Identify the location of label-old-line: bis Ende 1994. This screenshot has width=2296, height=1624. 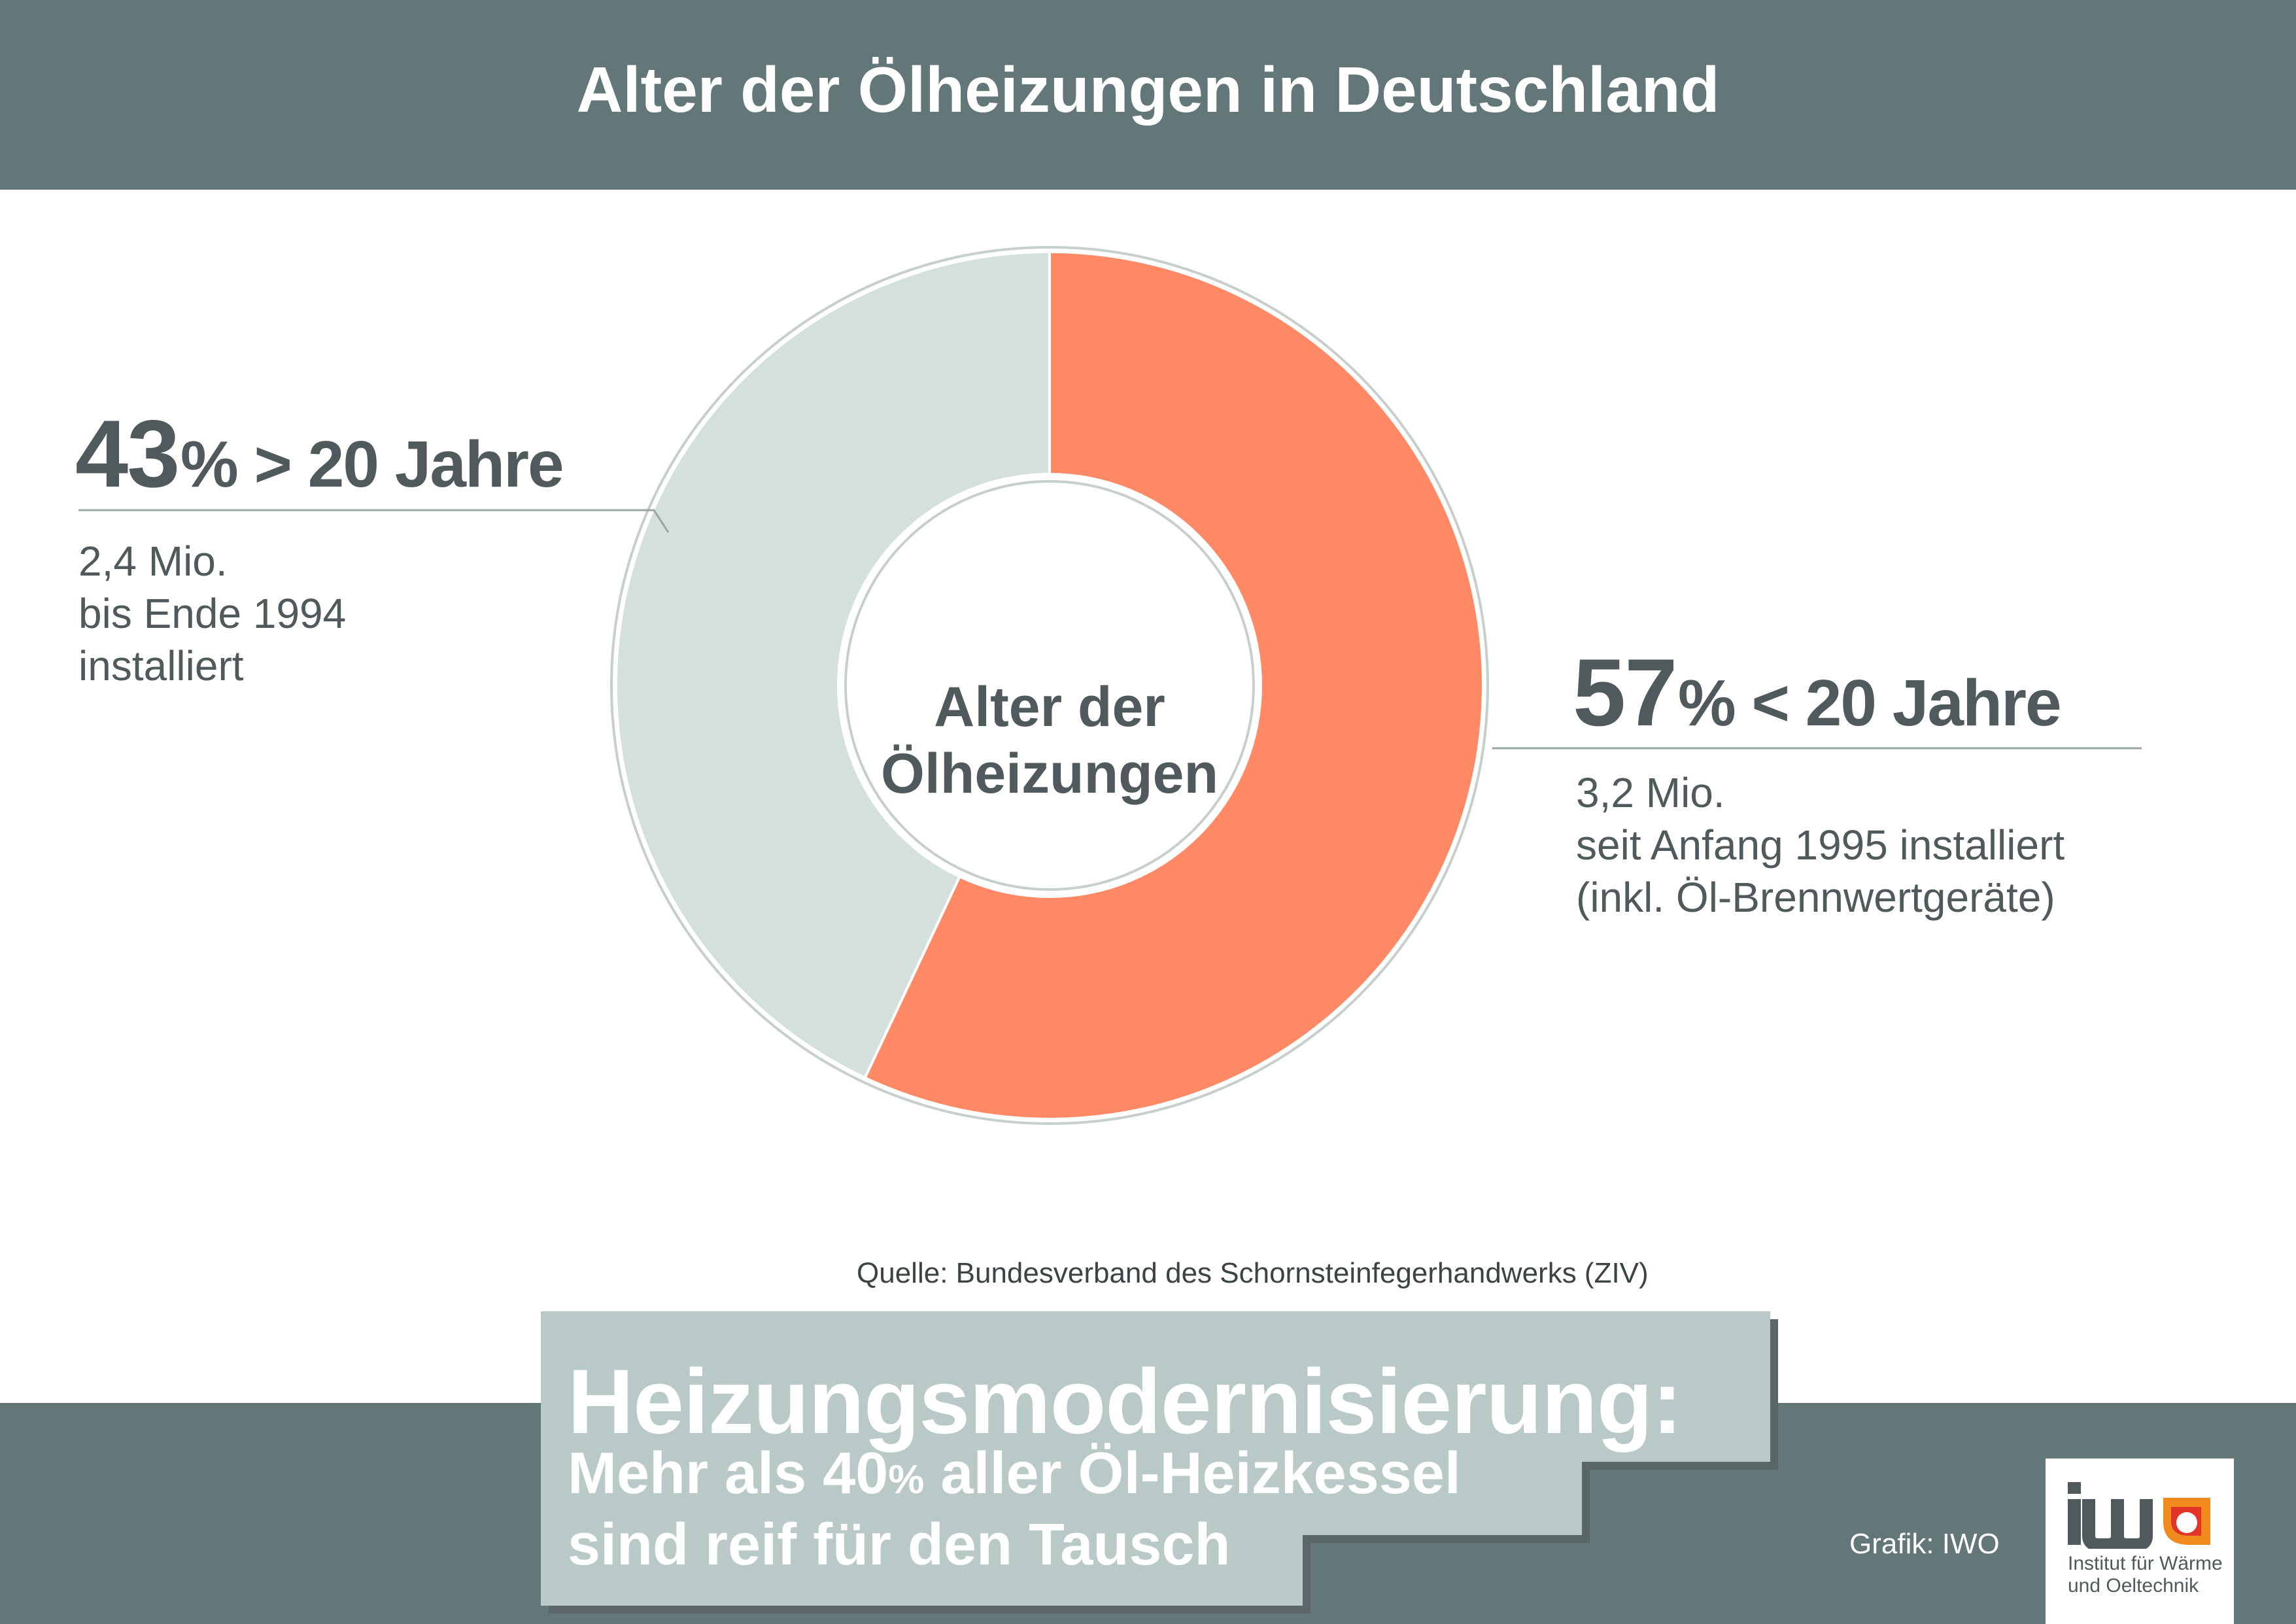
(212, 613).